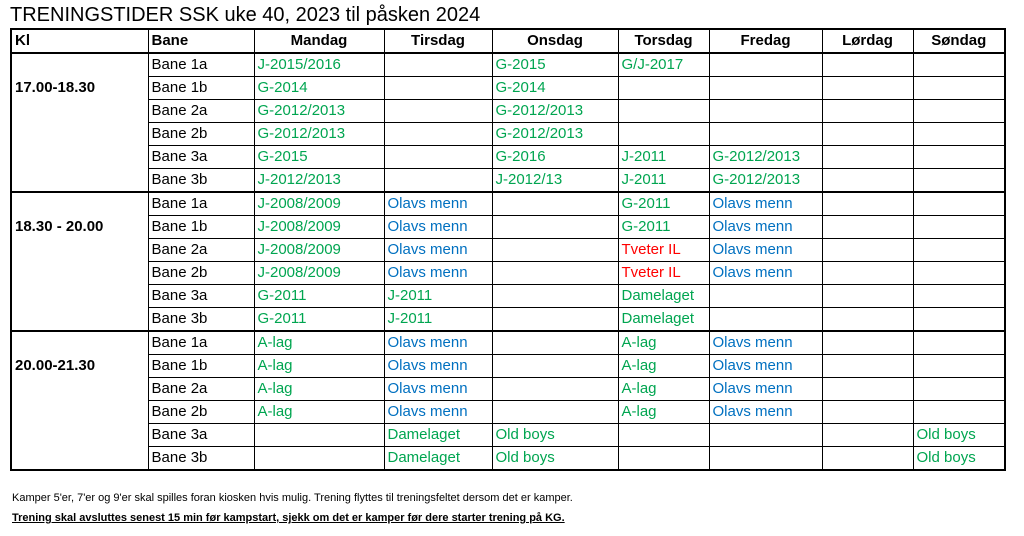 The height and width of the screenshot is (536, 1024). What do you see at coordinates (438, 458) in the screenshot?
I see `cell-tirsdag: Damelaget` at bounding box center [438, 458].